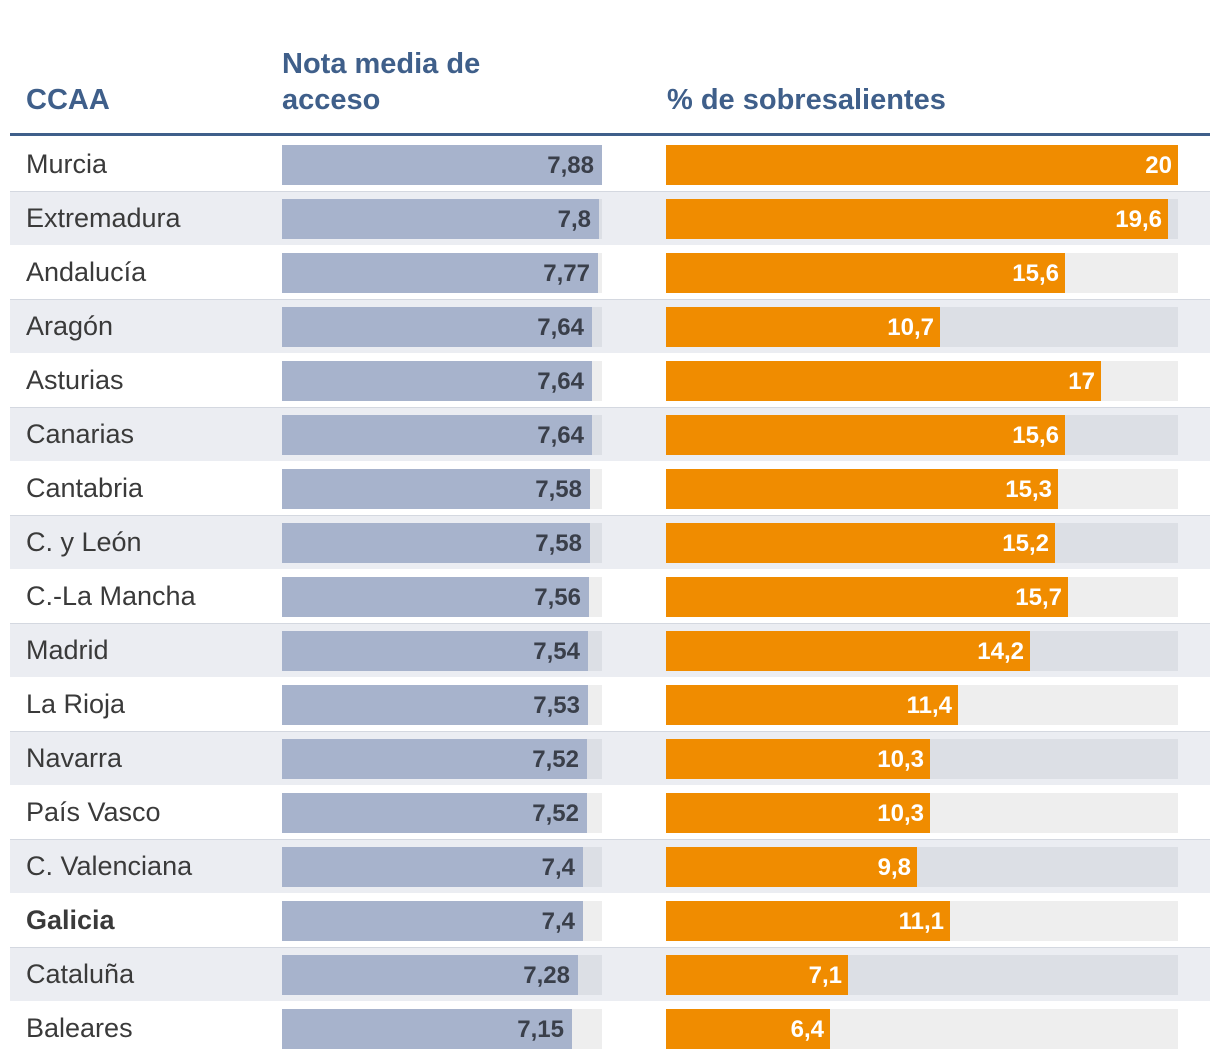 The image size is (1220, 1064). I want to click on pct-value-label: 15,6, so click(1035, 435).